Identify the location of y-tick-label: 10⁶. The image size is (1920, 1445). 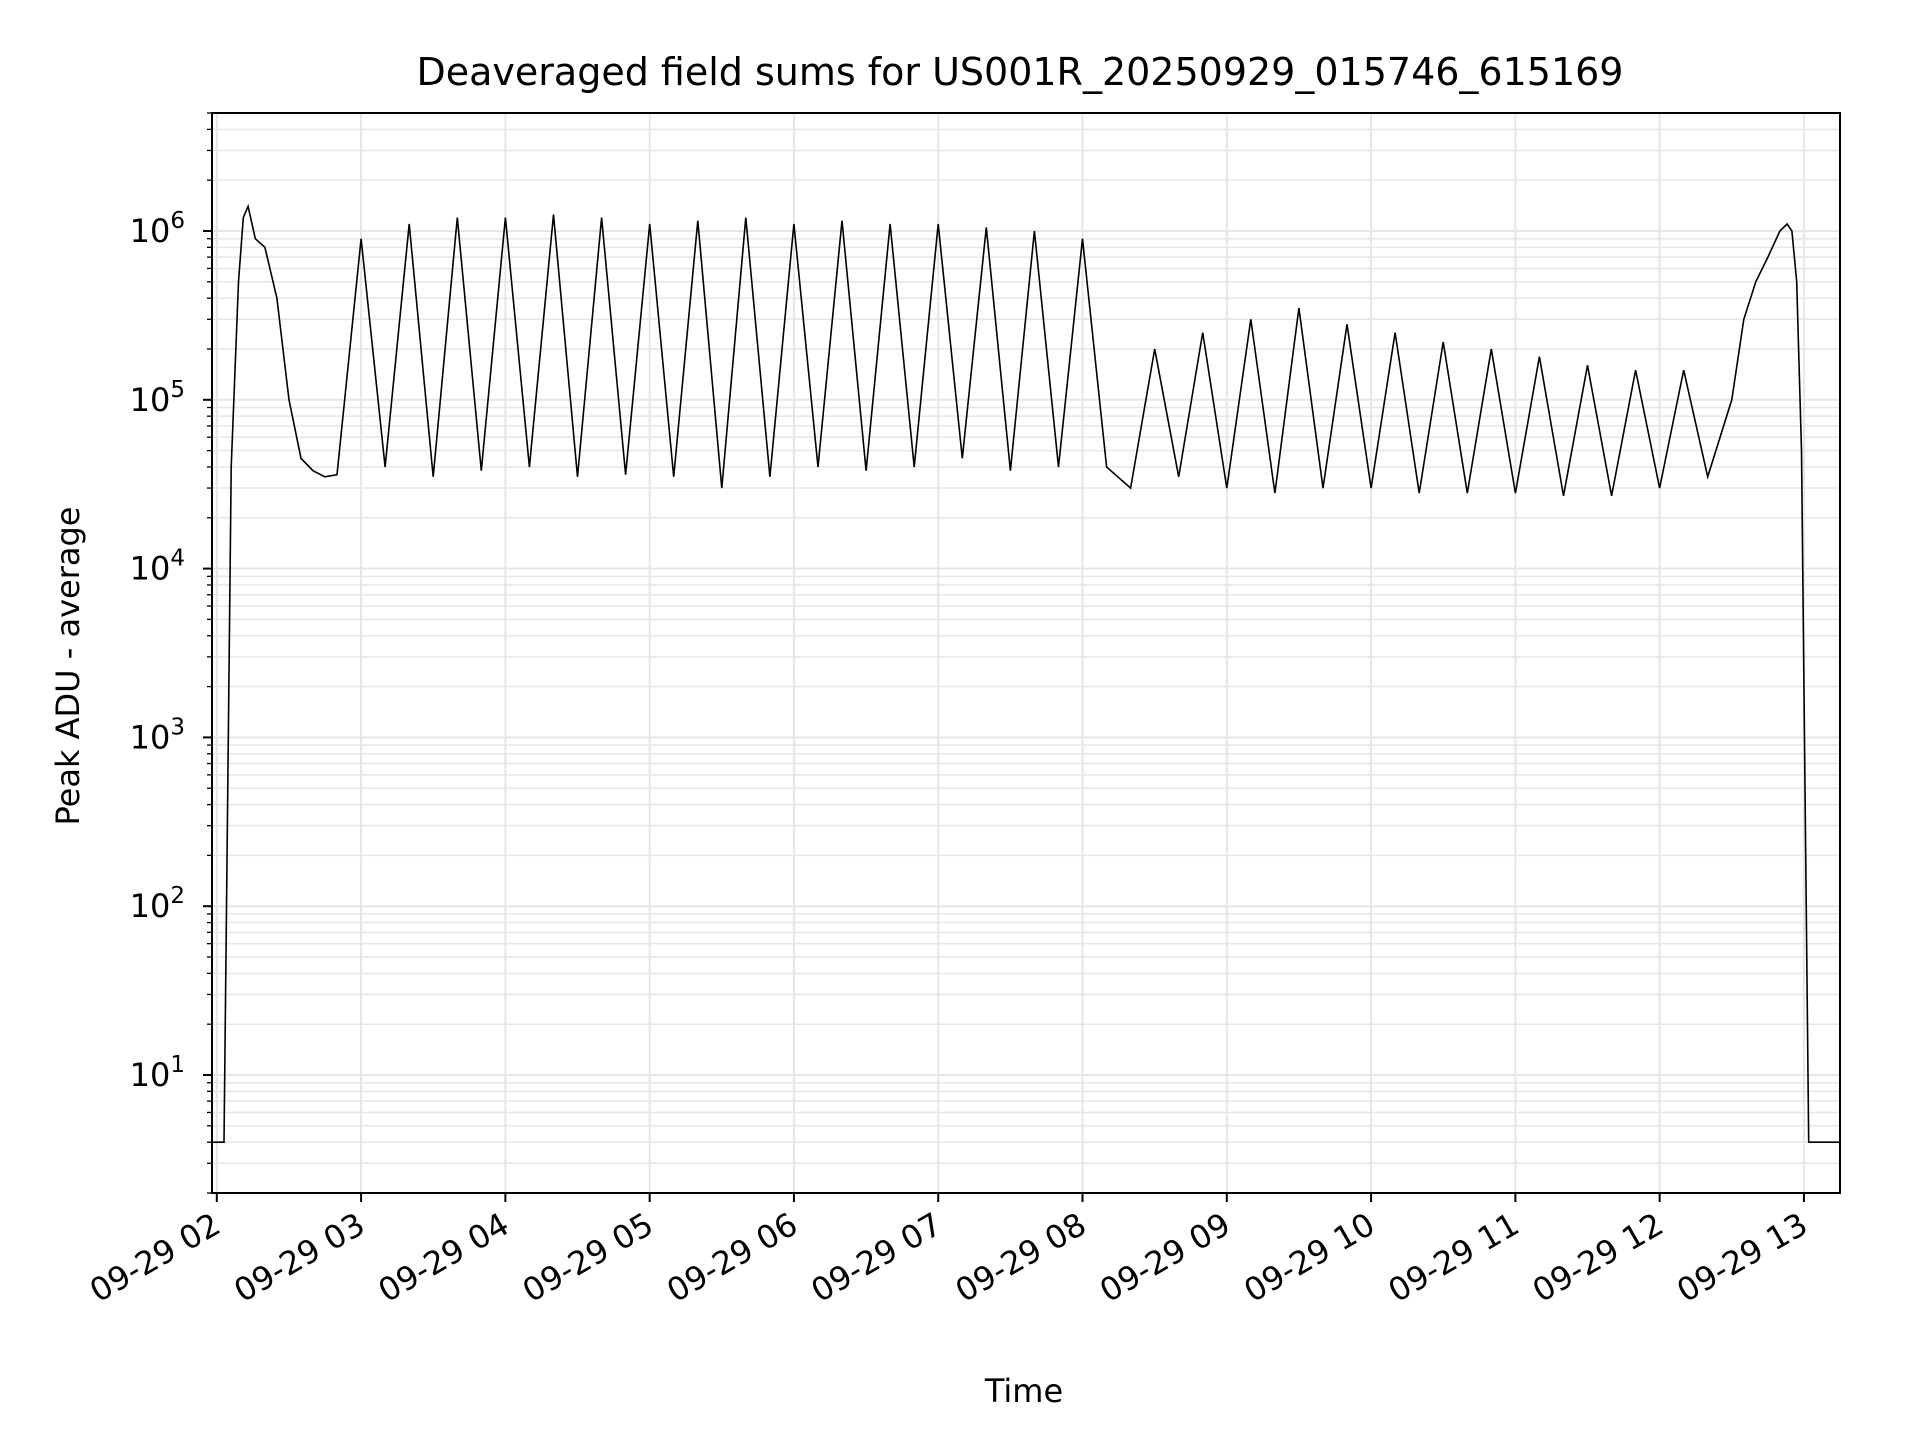
(157, 229).